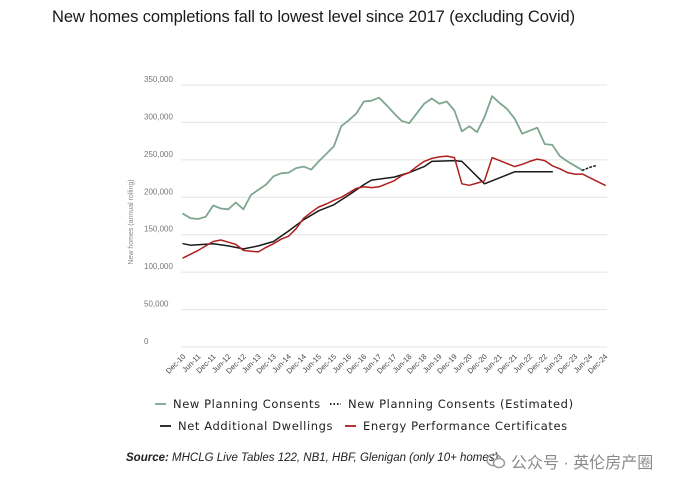 Image resolution: width=693 pixels, height=487 pixels. What do you see at coordinates (461, 404) in the screenshot?
I see `legend-label: New Planning Consents (Estimated)` at bounding box center [461, 404].